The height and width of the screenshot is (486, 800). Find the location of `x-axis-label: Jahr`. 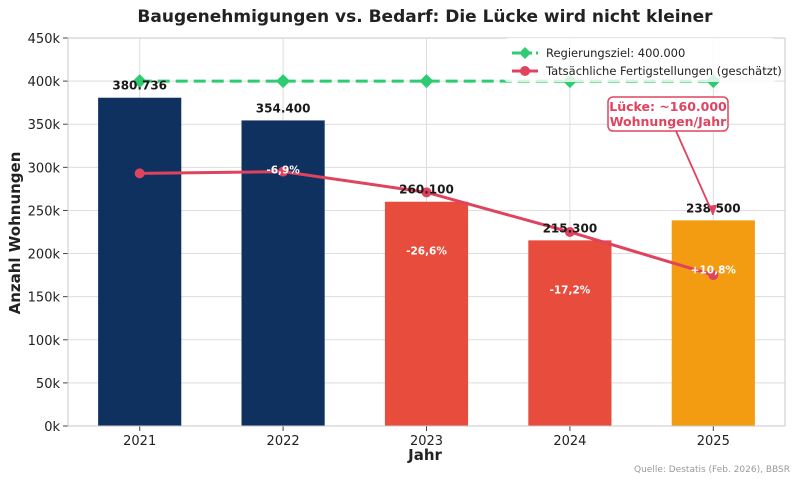

x-axis-label: Jahr is located at coordinates (424, 455).